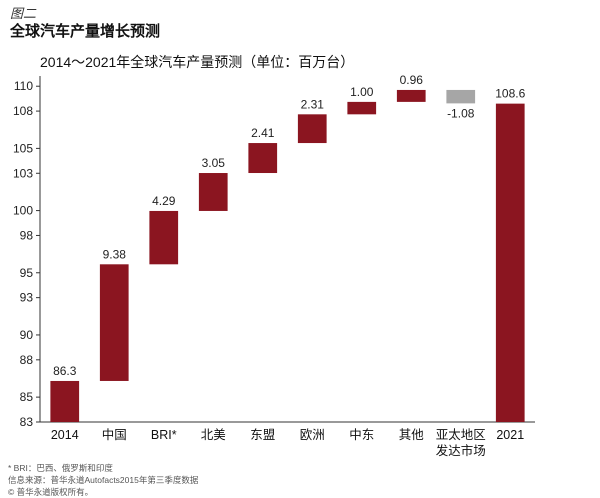 This screenshot has width=600, height=498. What do you see at coordinates (461, 434) in the screenshot?
I see `x-tick-label: 亚太地区` at bounding box center [461, 434].